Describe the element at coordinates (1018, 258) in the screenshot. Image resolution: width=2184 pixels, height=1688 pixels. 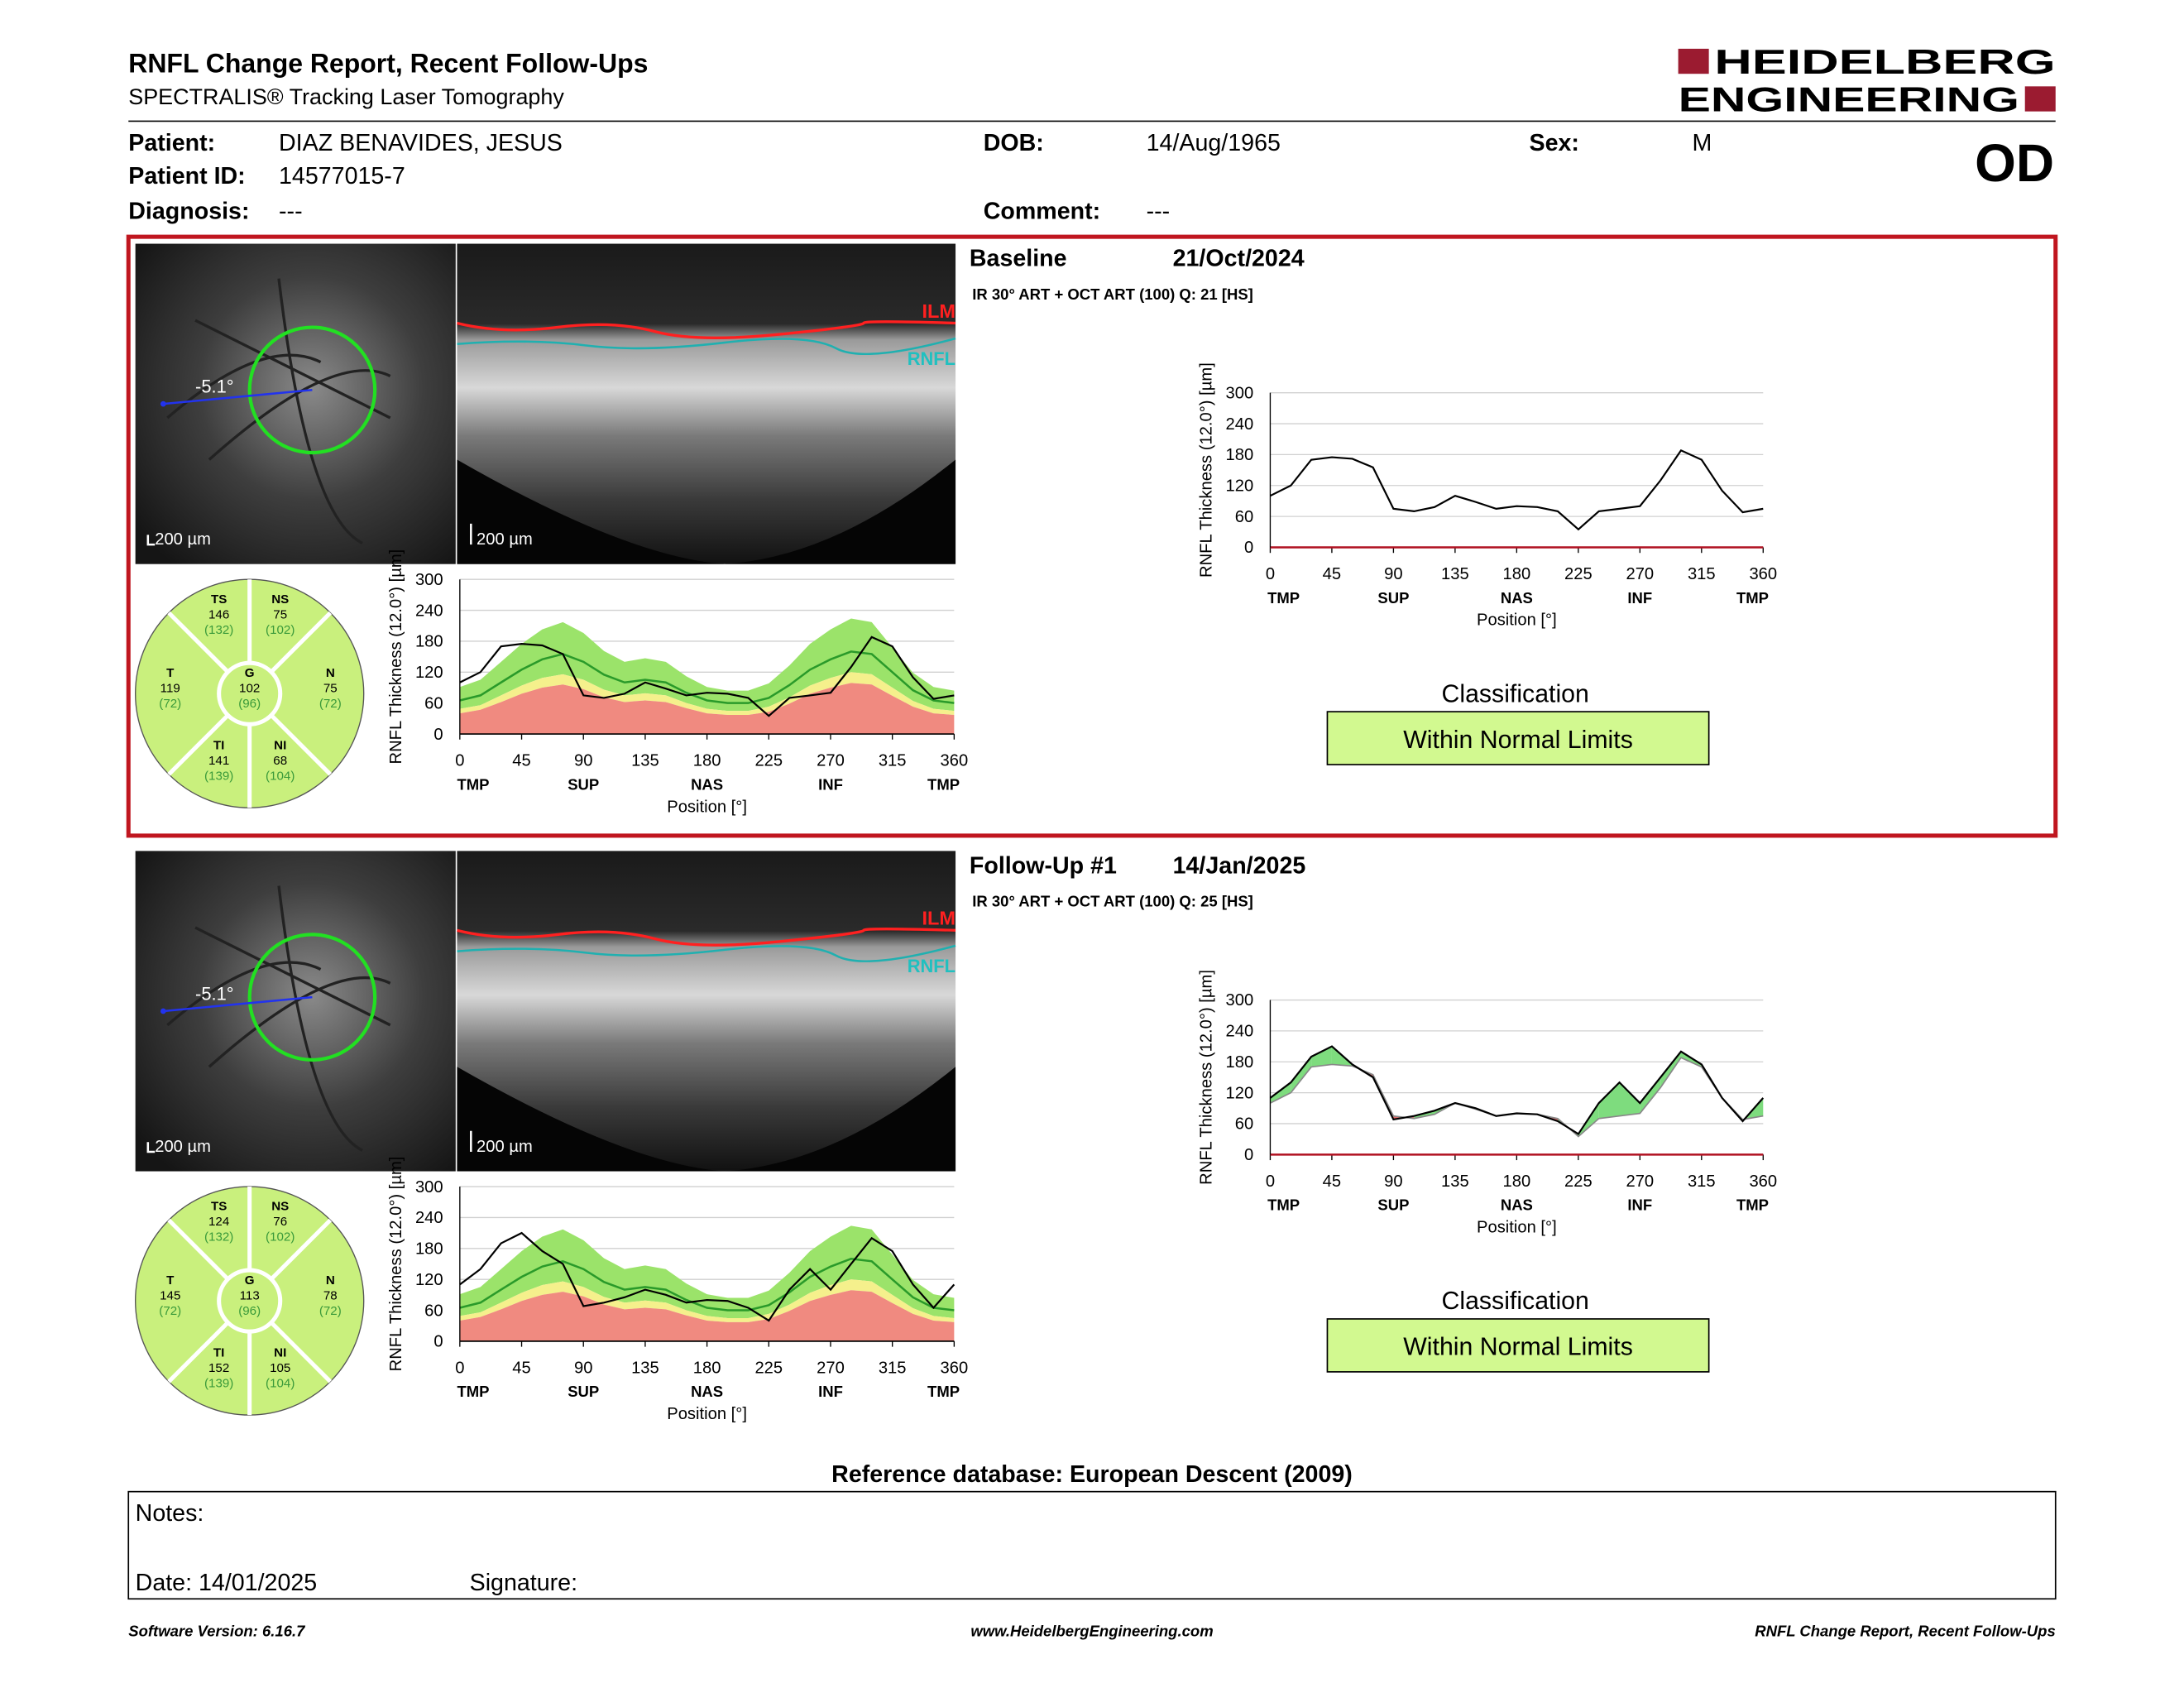
I see `exam-label: Baseline` at that location.